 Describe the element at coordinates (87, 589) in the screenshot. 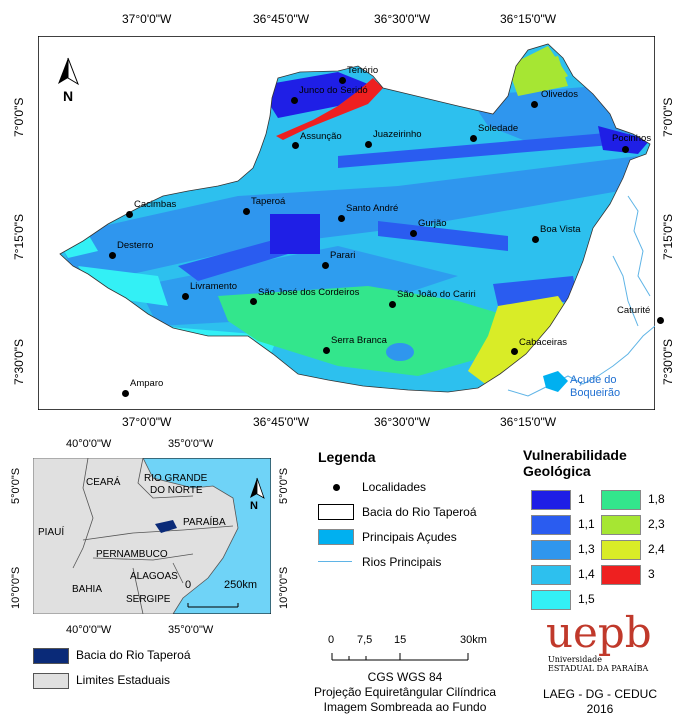

I see `state-bahia: BAHIA` at that location.